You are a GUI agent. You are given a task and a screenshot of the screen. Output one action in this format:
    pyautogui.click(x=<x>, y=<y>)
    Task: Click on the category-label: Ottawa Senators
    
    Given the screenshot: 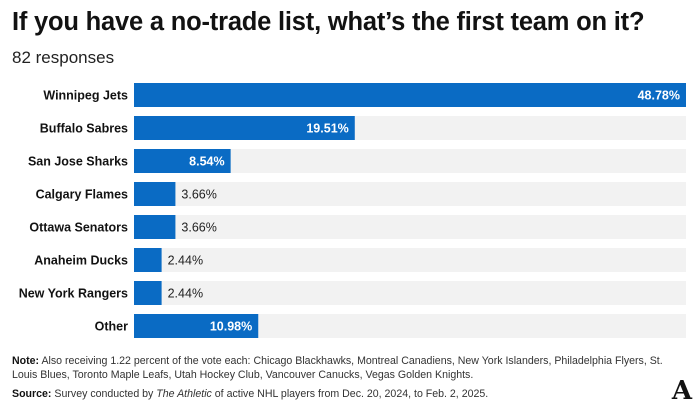 What is the action you would take?
    pyautogui.click(x=78, y=228)
    